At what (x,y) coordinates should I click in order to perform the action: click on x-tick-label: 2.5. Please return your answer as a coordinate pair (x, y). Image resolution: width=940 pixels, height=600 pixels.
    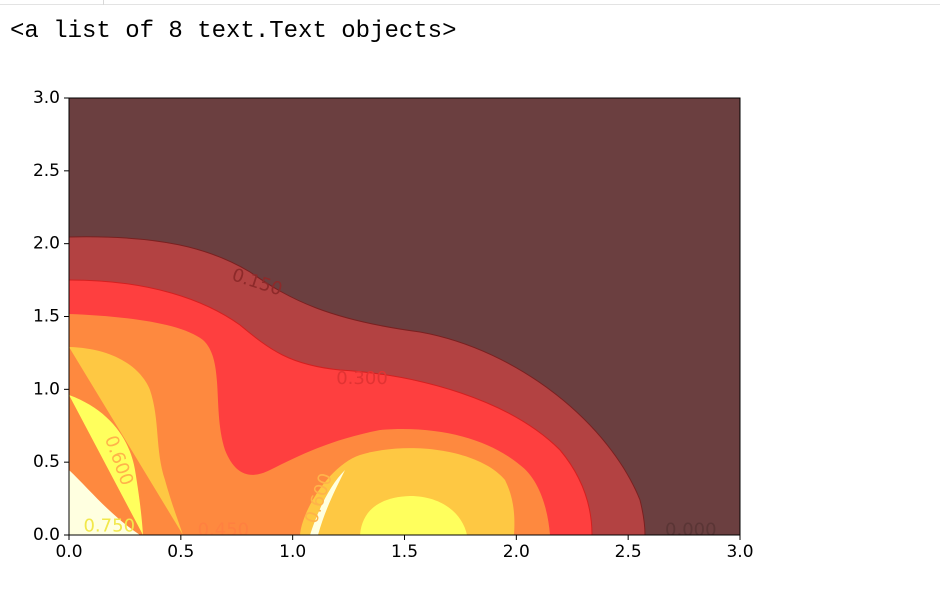
    Looking at the image, I should click on (628, 552).